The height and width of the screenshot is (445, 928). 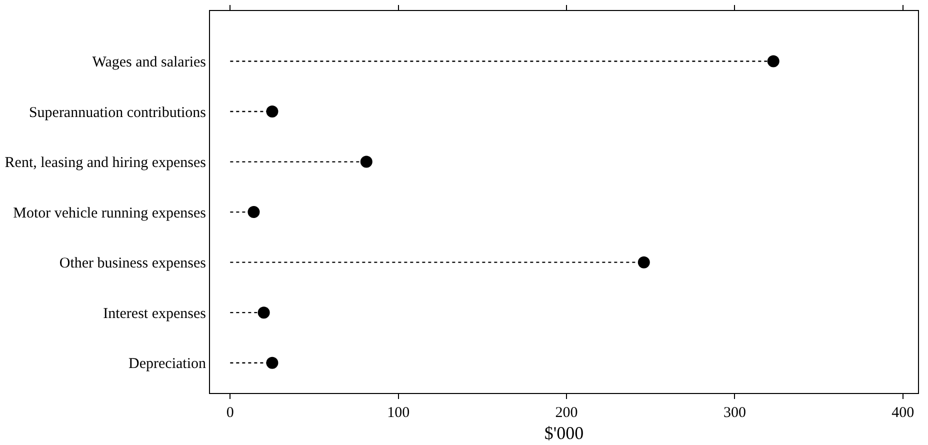 I want to click on y-tick-label: Depreciation, so click(x=167, y=364).